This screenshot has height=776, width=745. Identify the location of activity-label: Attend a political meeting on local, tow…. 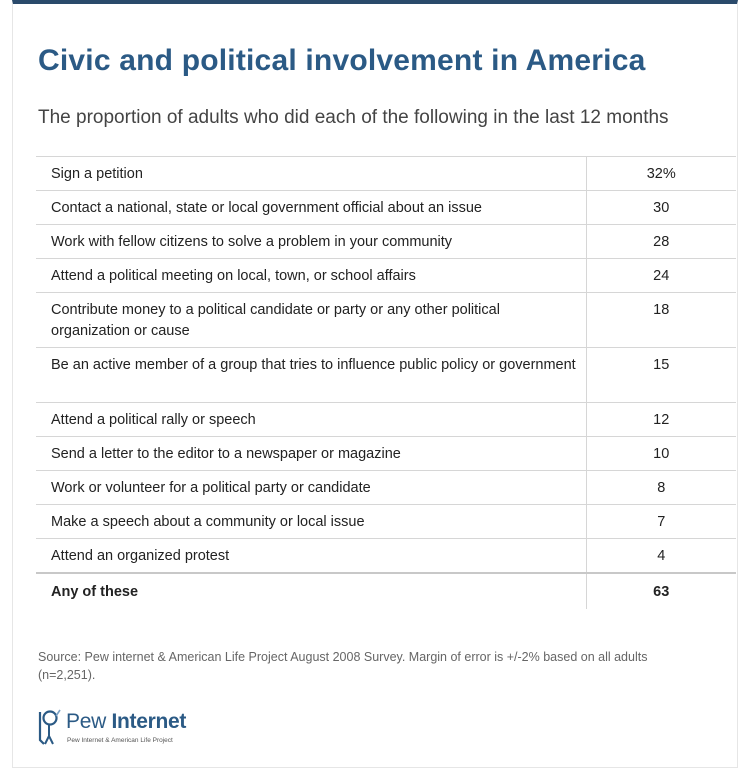
(311, 275).